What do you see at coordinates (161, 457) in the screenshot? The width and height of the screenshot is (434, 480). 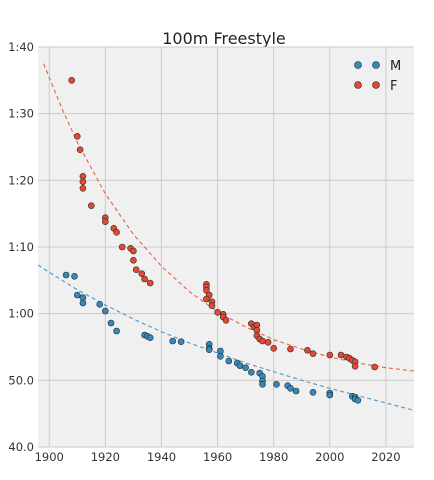 I see `x-tick-label: 1940` at bounding box center [161, 457].